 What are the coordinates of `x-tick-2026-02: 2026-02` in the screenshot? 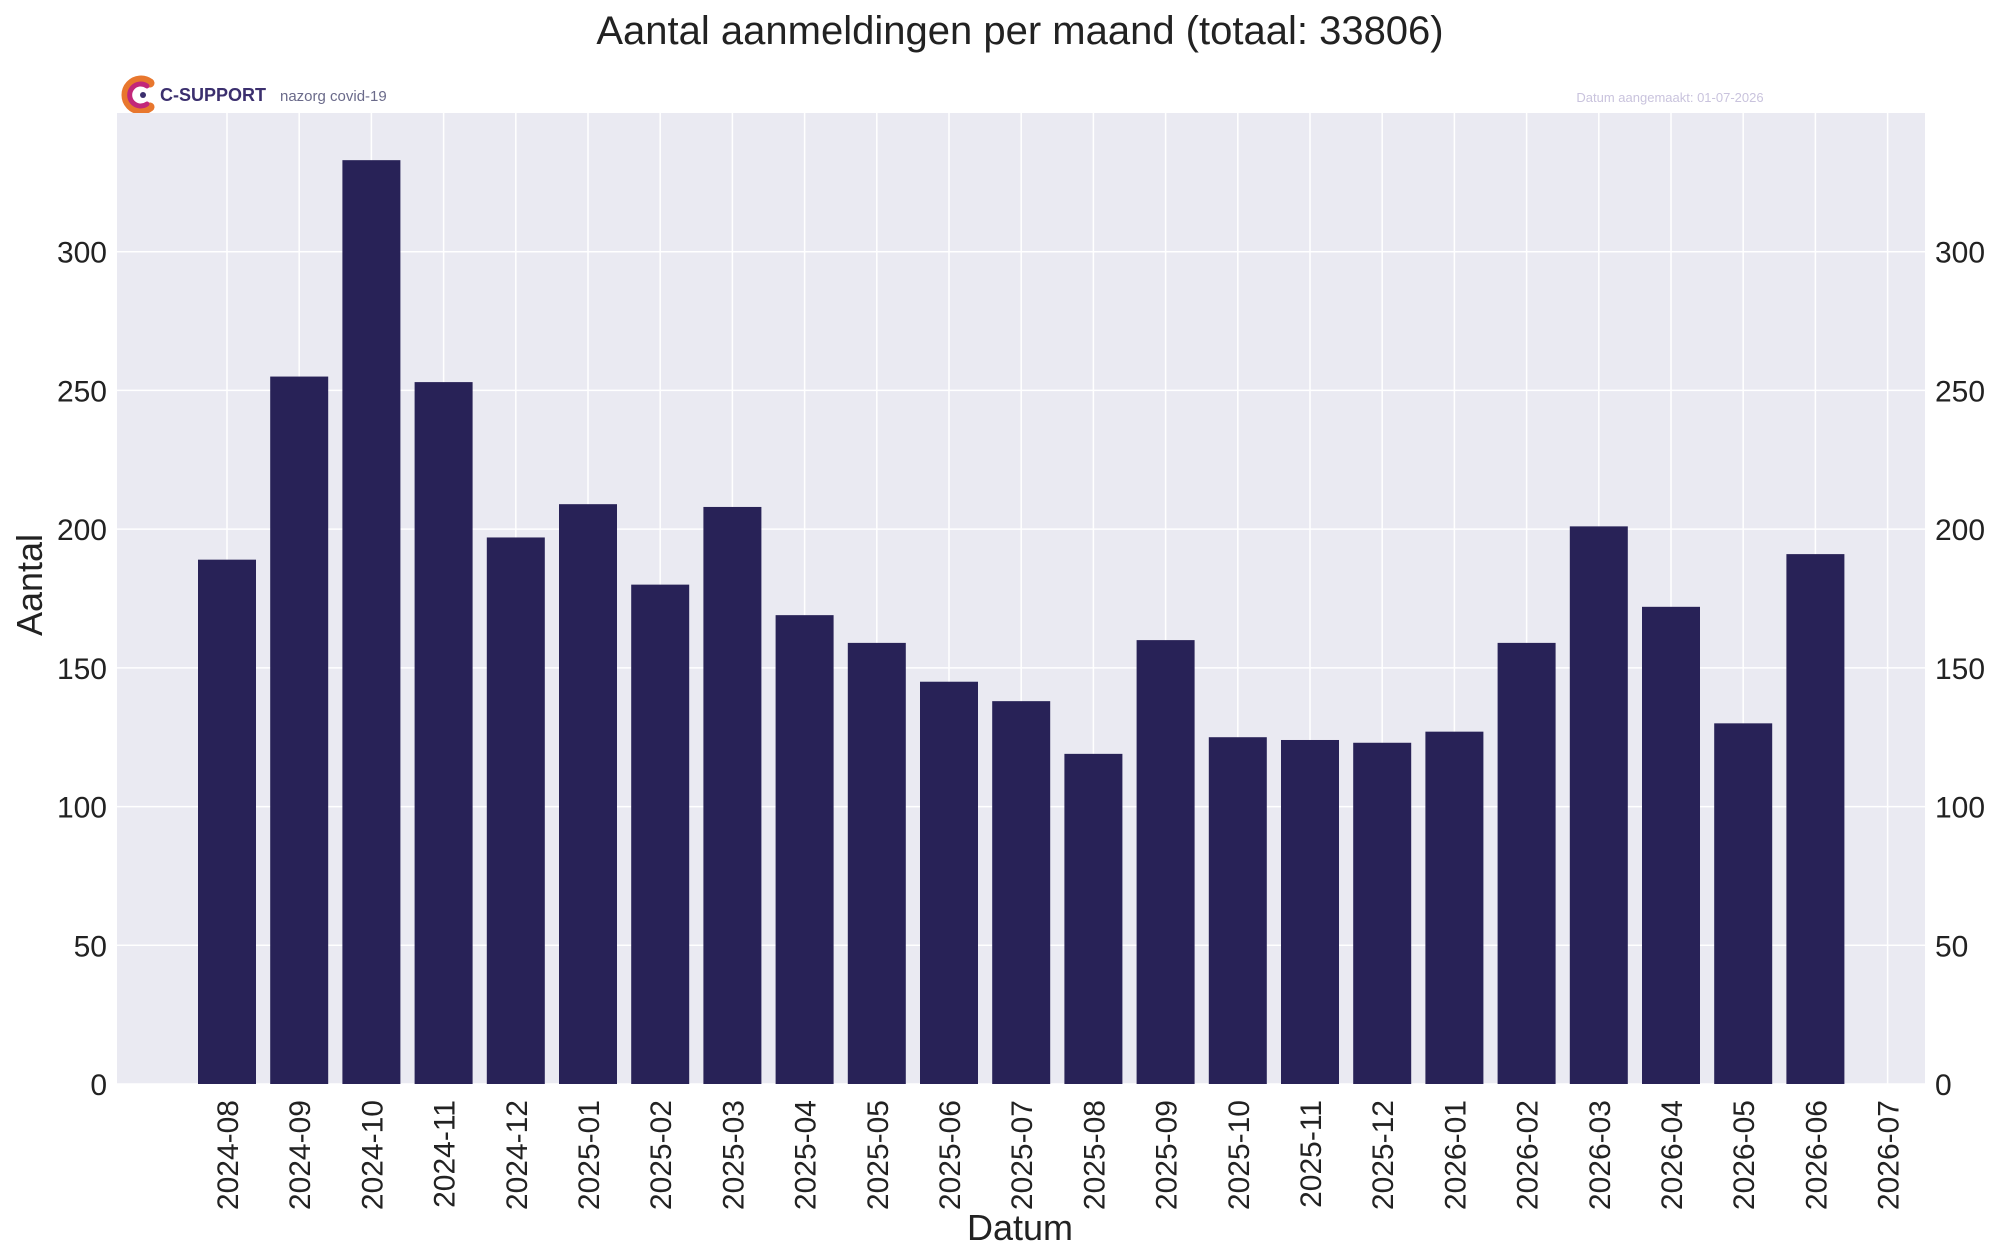 It's located at (1528, 1155).